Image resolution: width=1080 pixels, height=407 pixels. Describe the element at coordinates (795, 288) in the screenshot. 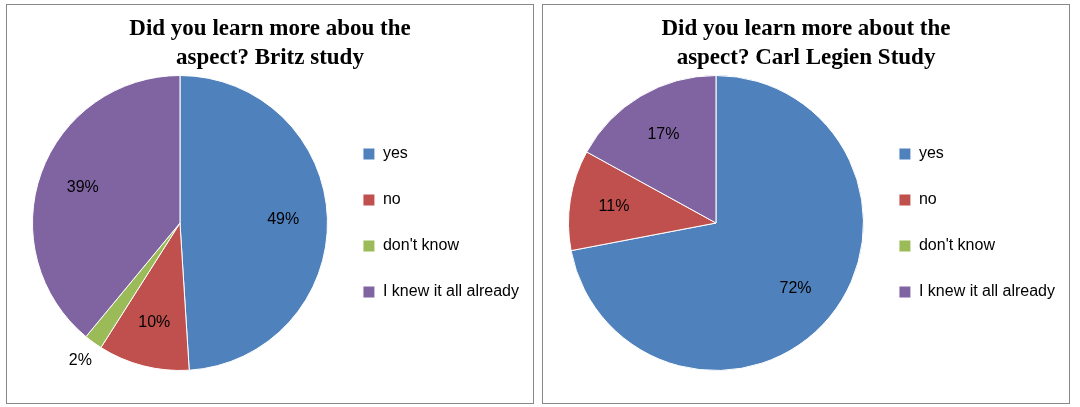

I see `data-label: 72%` at that location.